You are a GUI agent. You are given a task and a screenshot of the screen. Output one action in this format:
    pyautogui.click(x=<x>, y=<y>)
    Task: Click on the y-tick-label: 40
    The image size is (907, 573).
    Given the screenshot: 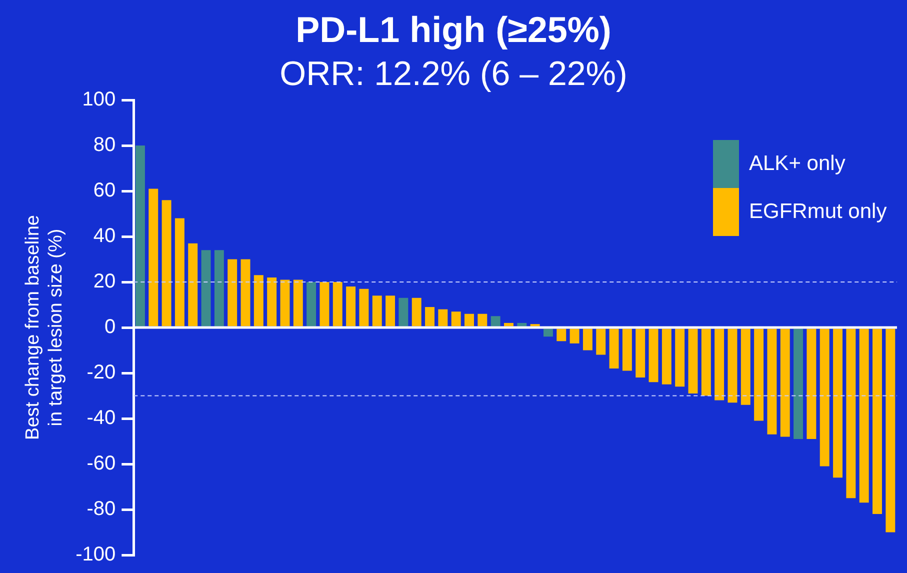 What is the action you would take?
    pyautogui.click(x=104, y=236)
    